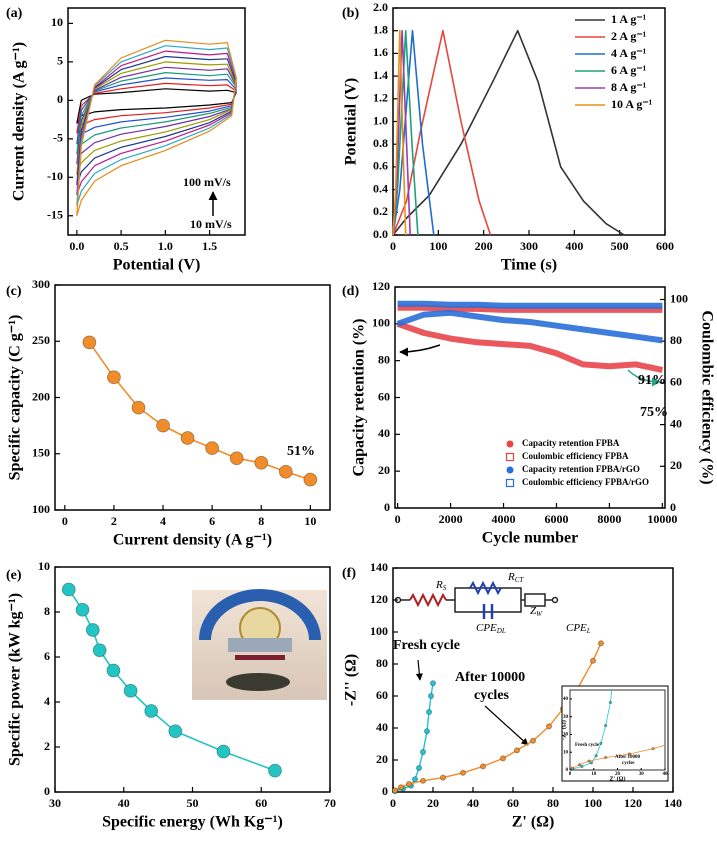 The width and height of the screenshot is (717, 843). Describe the element at coordinates (553, 803) in the screenshot. I see `x-tick-label: 80` at that location.